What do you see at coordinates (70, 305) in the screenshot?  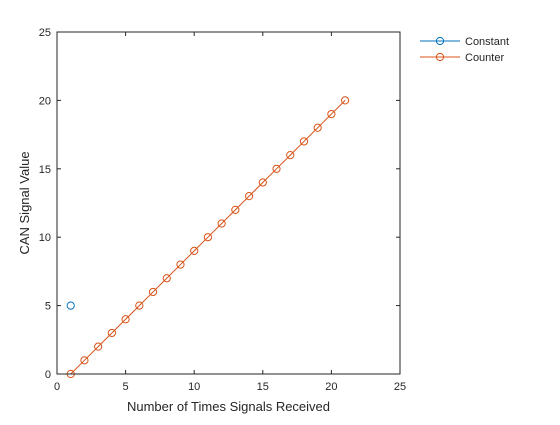 I see `data-point-constant` at bounding box center [70, 305].